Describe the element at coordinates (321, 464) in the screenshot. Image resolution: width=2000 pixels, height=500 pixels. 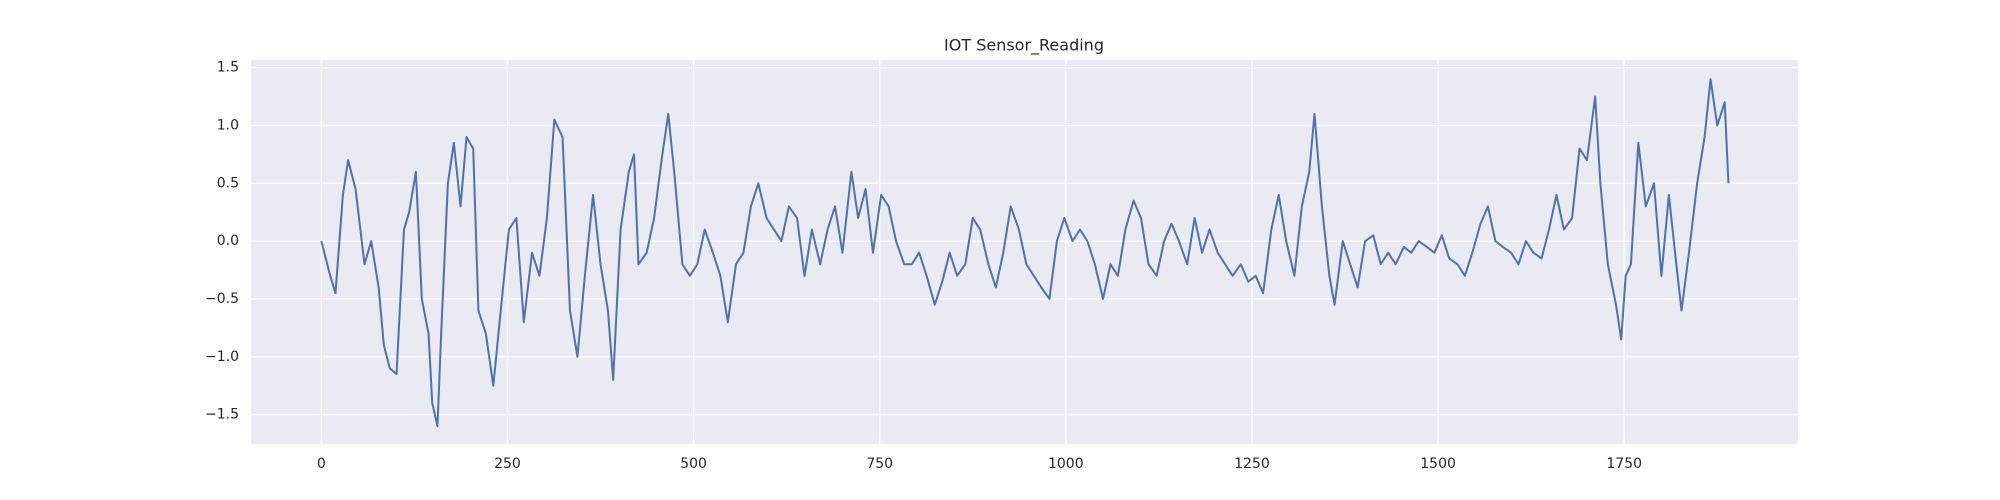
I see `x-tick-label: 0` at that location.